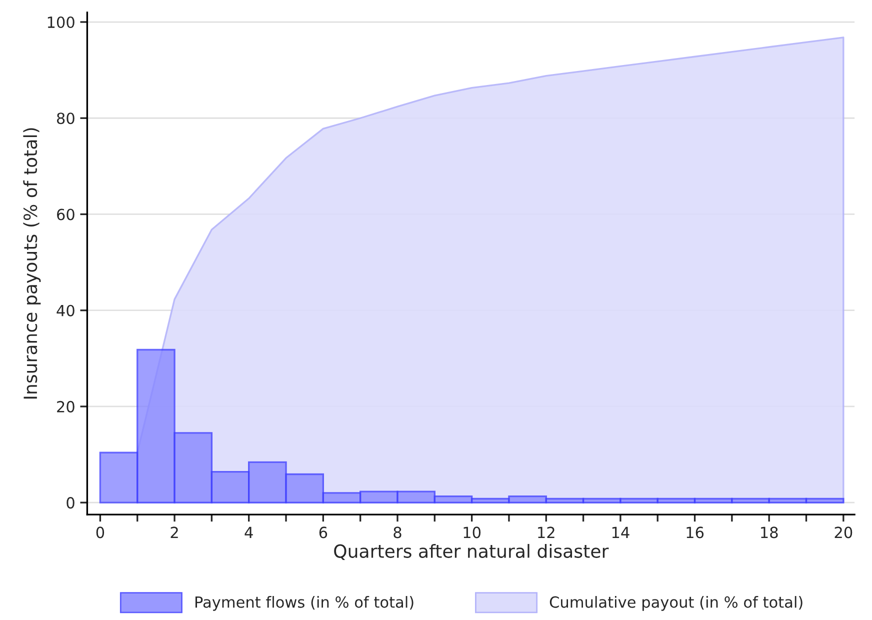 This screenshot has height=620, width=872. I want to click on x-axis-title: Quarters after natural disaster, so click(471, 552).